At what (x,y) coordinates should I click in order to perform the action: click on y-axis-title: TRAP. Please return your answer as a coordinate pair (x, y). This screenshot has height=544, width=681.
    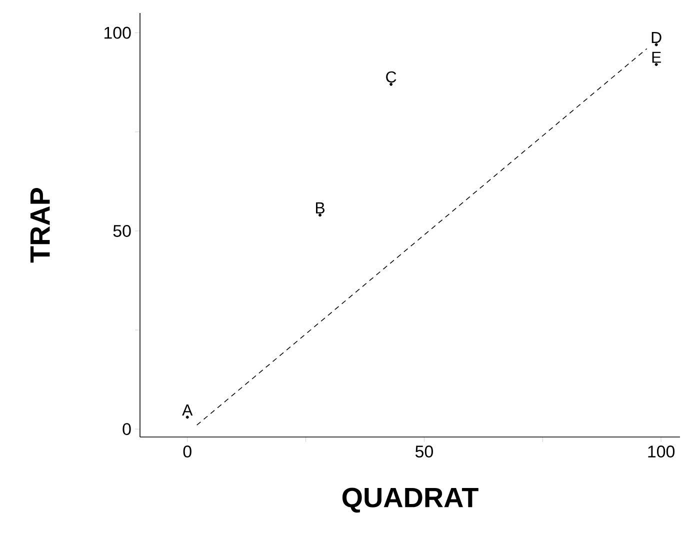
    Looking at the image, I should click on (40, 225).